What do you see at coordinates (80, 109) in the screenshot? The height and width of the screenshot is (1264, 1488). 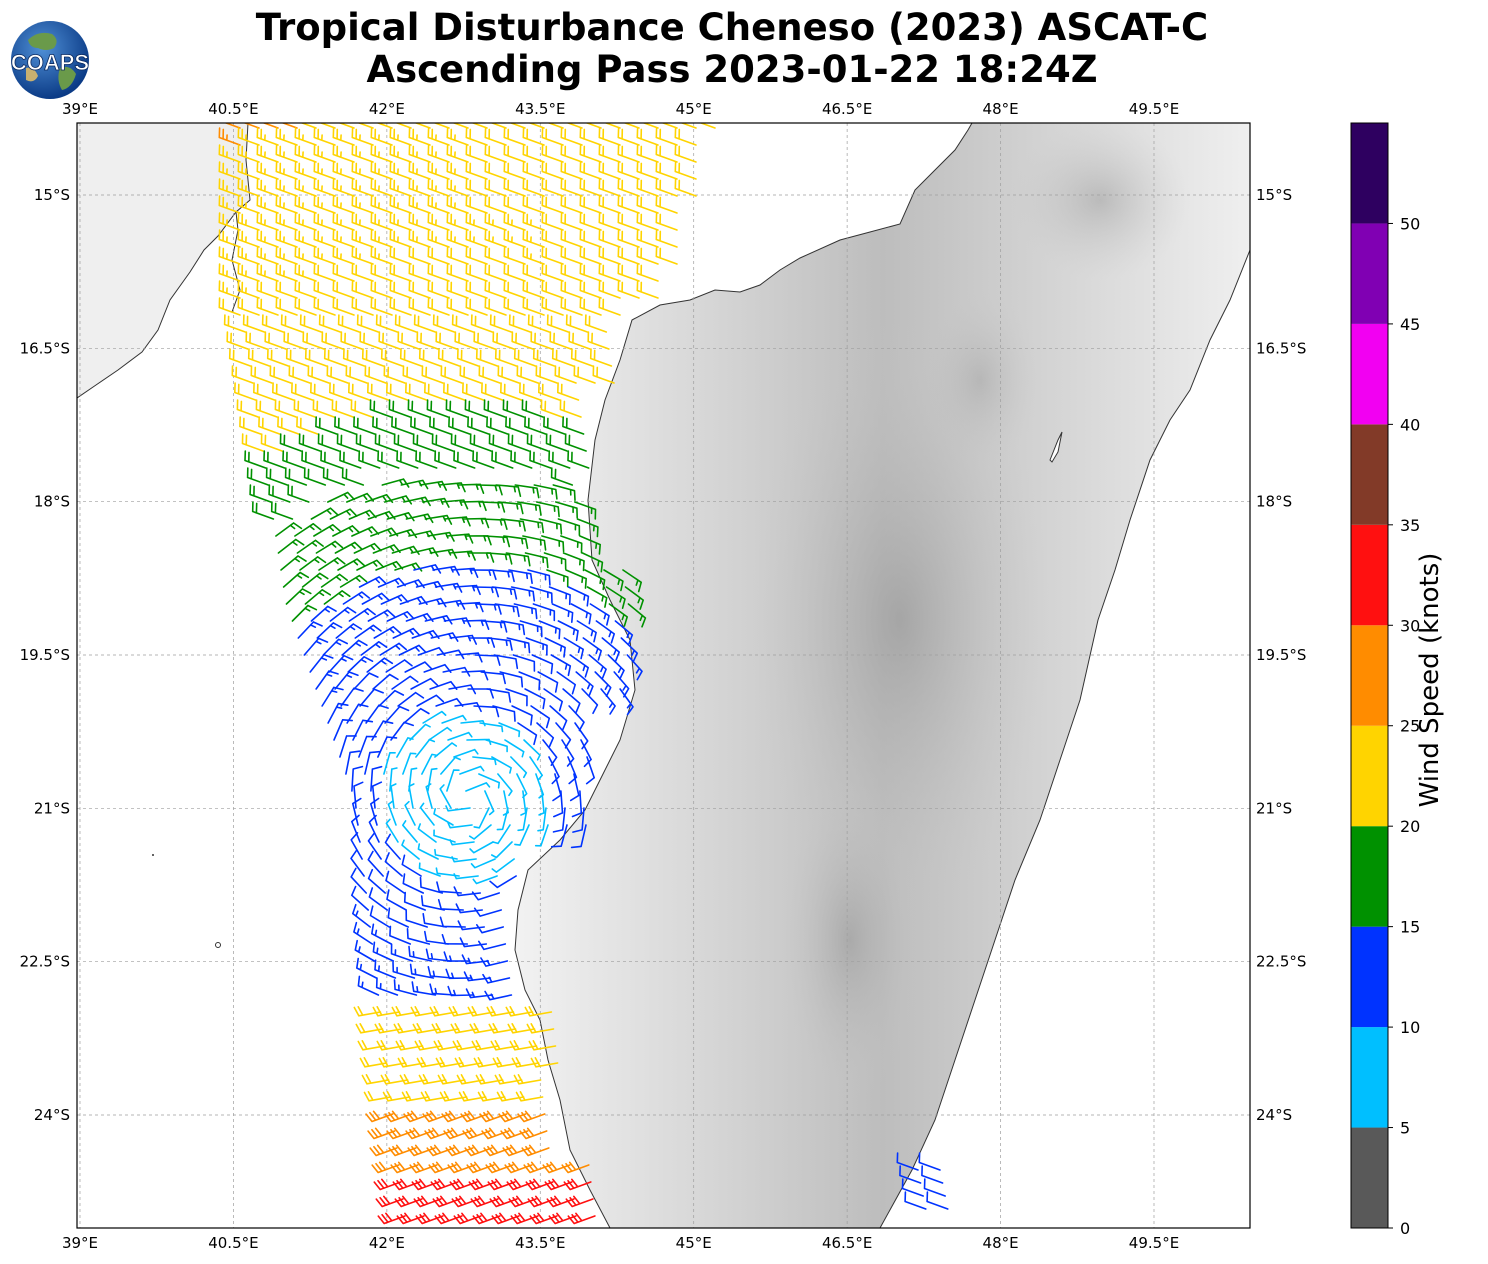 I see `lon-tick-label-top: 39°E` at bounding box center [80, 109].